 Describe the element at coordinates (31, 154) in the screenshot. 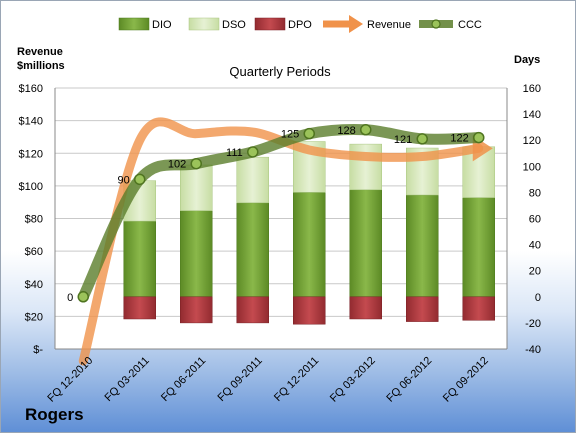

I see `left-tick-label: $120` at that location.